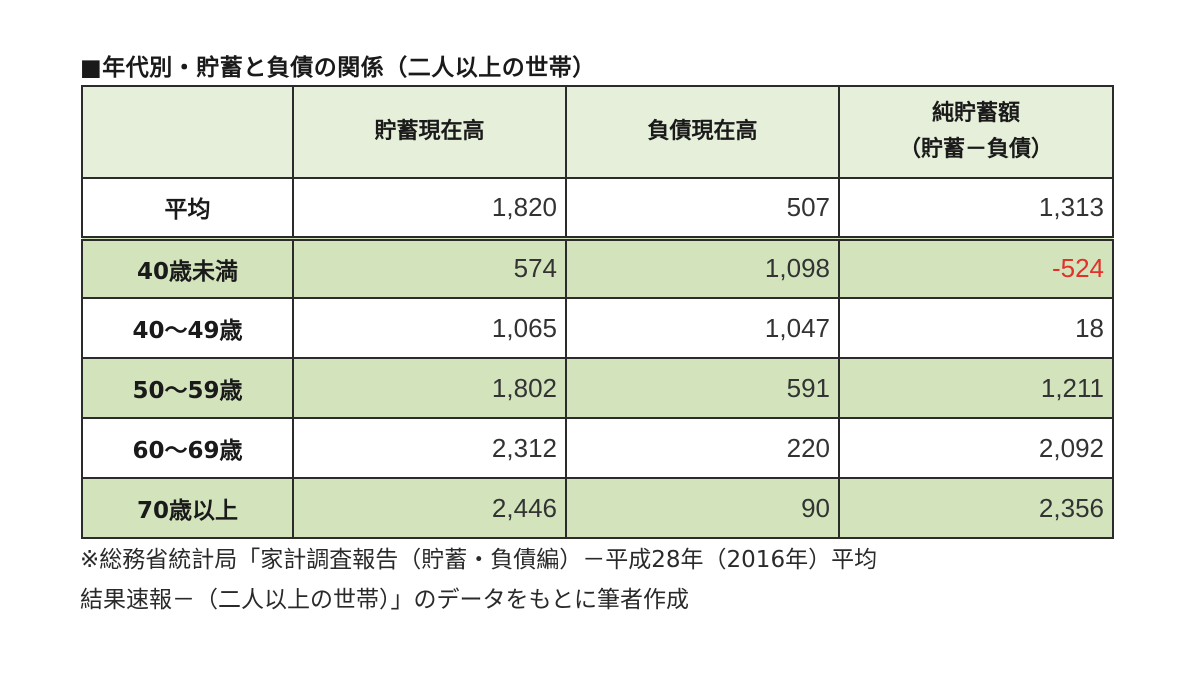 The image size is (1200, 684). What do you see at coordinates (187, 268) in the screenshot?
I see `row-label: 40歳未満` at bounding box center [187, 268].